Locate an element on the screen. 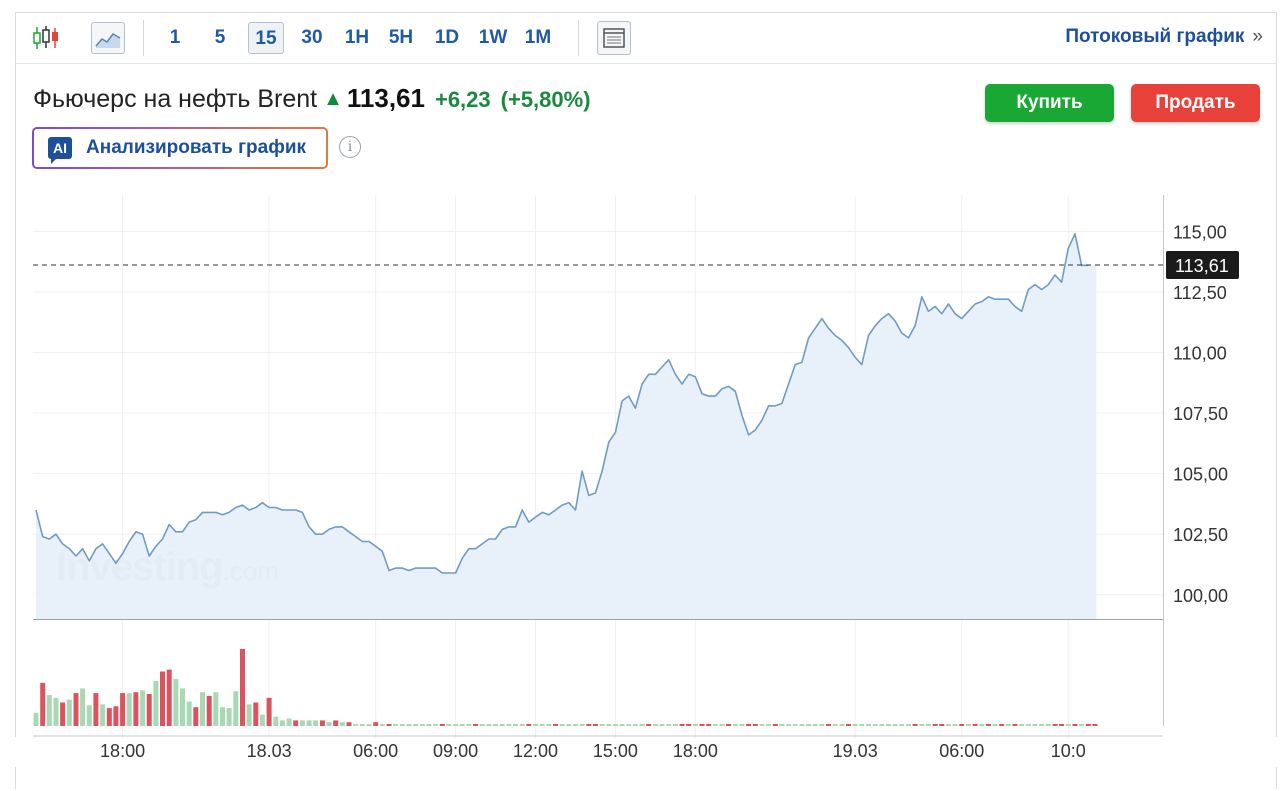 This screenshot has width=1280, height=791. x-tick-label: 09:00 is located at coordinates (455, 751).